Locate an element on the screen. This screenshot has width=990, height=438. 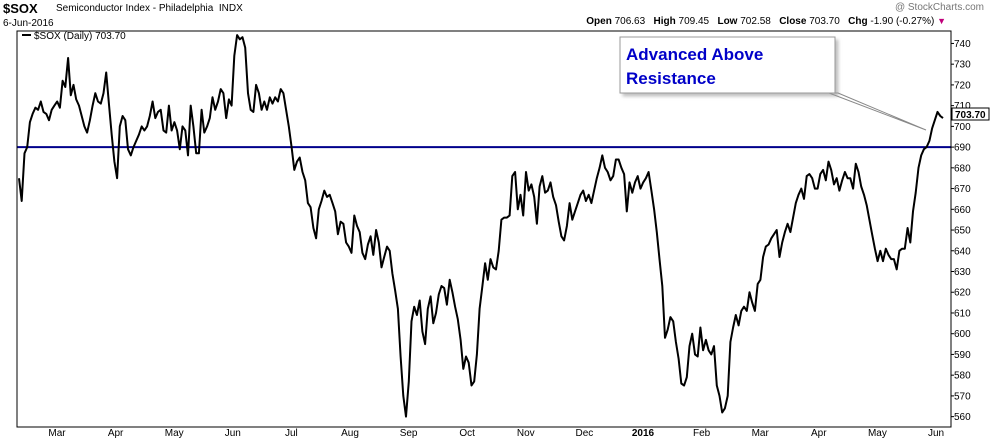
x-tick-label: Oct is located at coordinates (467, 433).